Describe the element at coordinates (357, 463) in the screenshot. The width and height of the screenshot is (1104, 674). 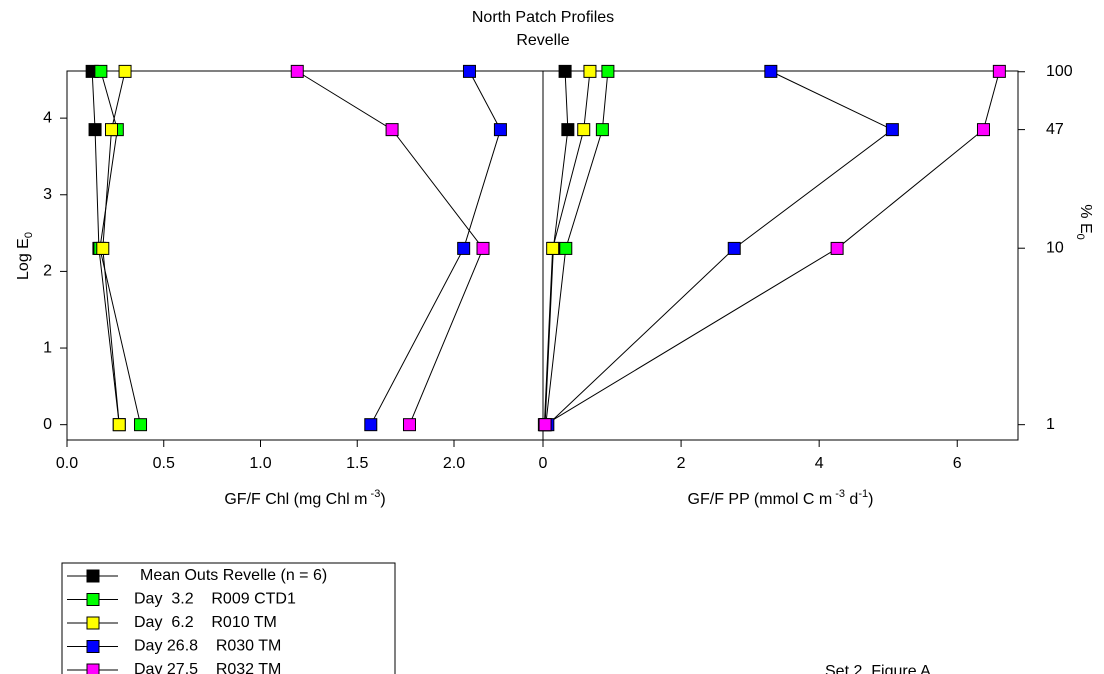
I see `x-tick-label: 1.5` at that location.